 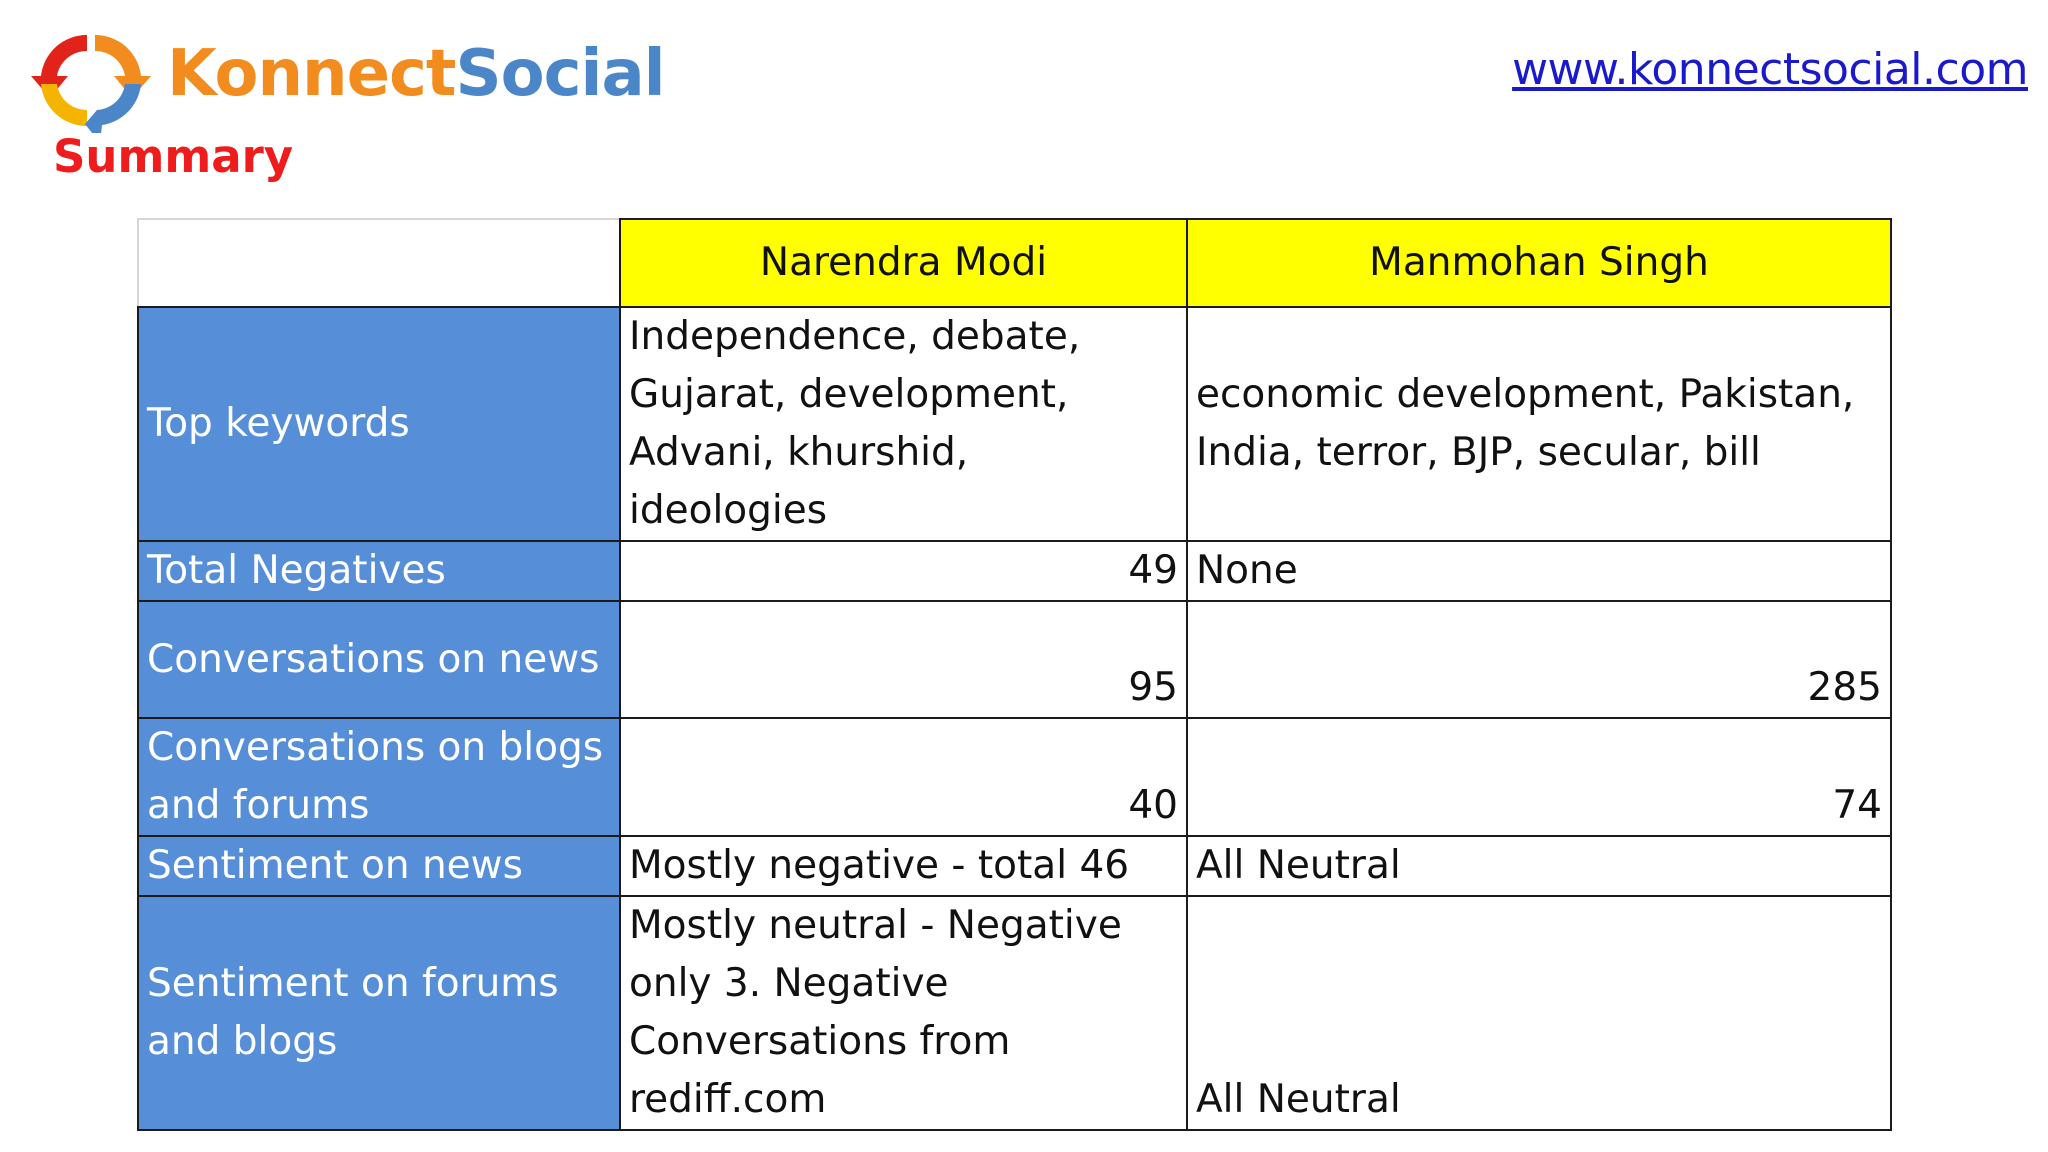 I want to click on table-header-row: Narendra Modi Manmohan Singh, so click(x=1014, y=263).